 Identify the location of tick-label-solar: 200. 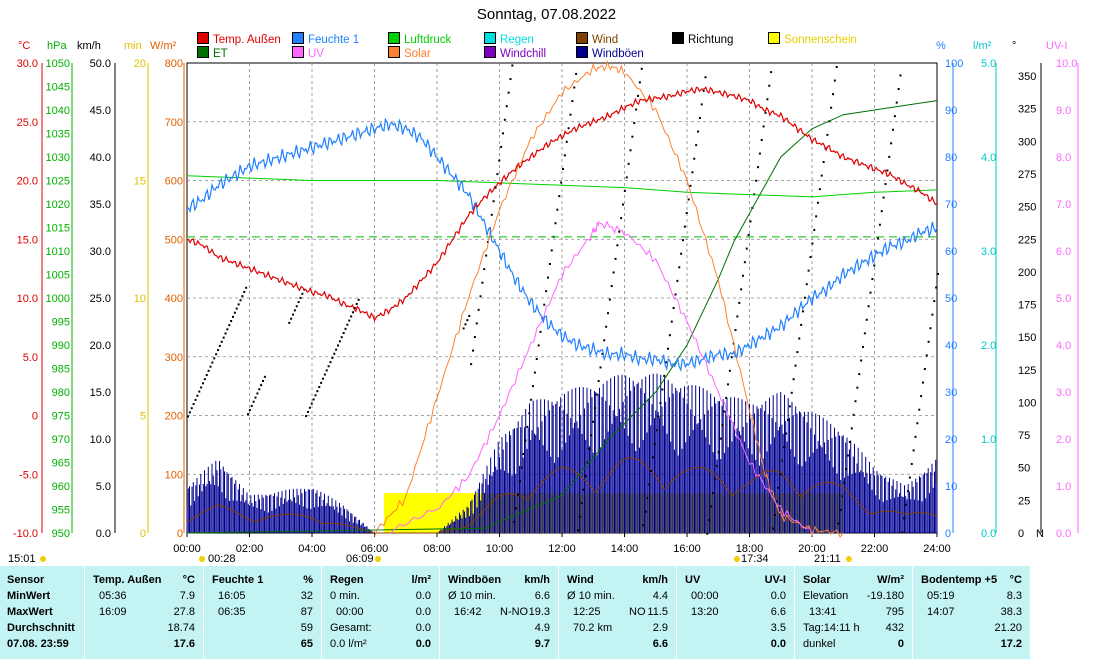
(174, 417).